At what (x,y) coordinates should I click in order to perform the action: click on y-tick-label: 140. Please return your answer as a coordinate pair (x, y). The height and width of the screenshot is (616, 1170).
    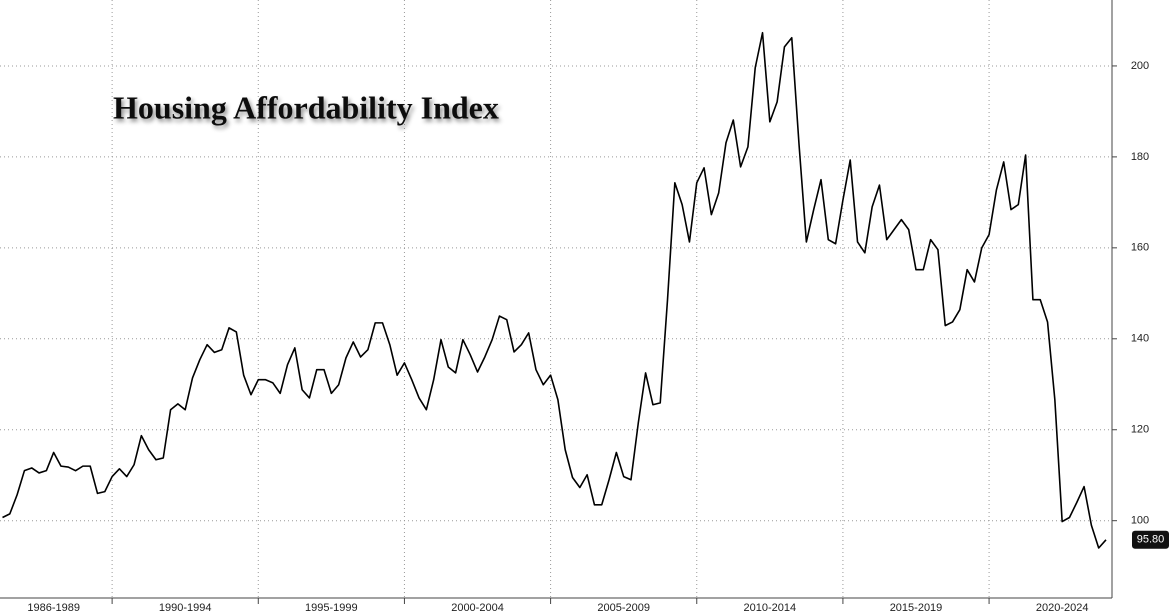
    Looking at the image, I should click on (1140, 339).